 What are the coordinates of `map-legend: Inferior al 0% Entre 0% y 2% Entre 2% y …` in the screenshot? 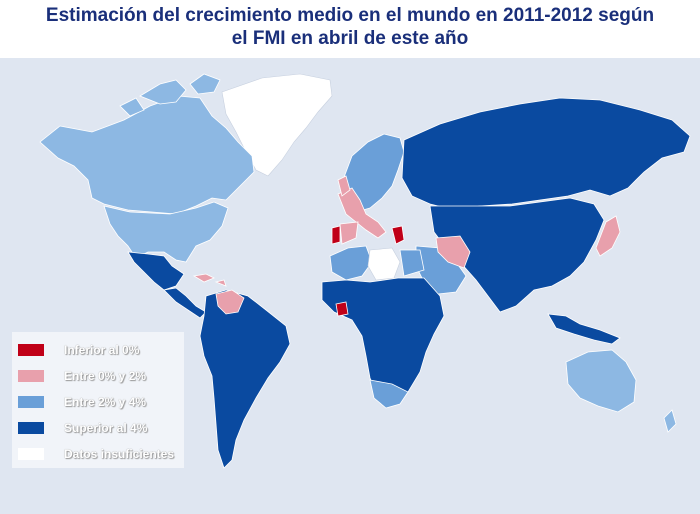 It's located at (98, 400).